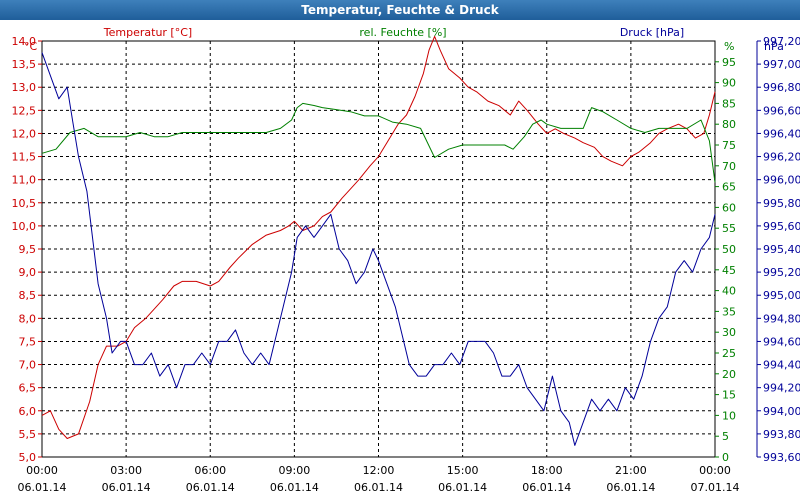 This screenshot has width=800, height=500. What do you see at coordinates (378, 142) in the screenshot?
I see `humidity-line` at bounding box center [378, 142].